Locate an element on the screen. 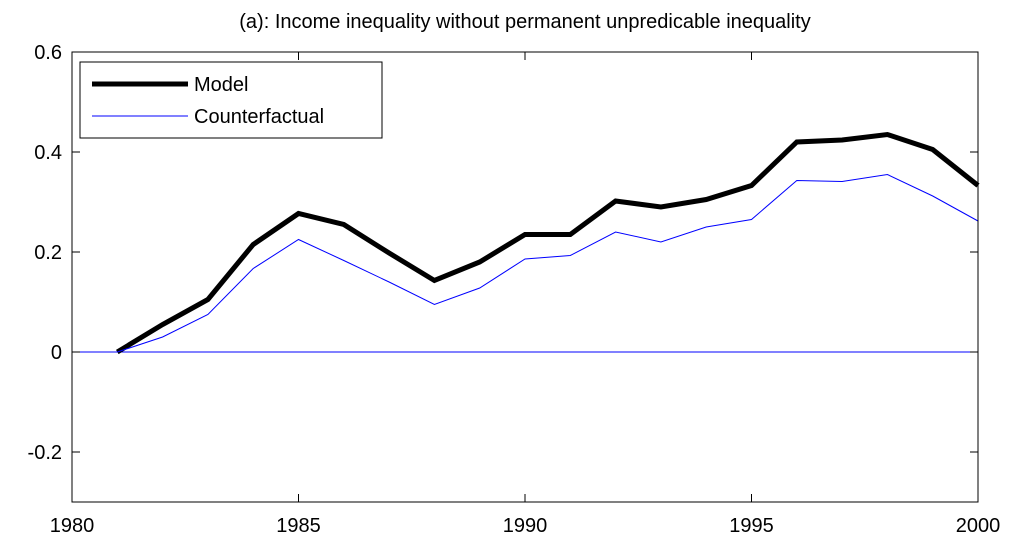 The height and width of the screenshot is (553, 1016). y-tick-label: 0.2 is located at coordinates (48, 253).